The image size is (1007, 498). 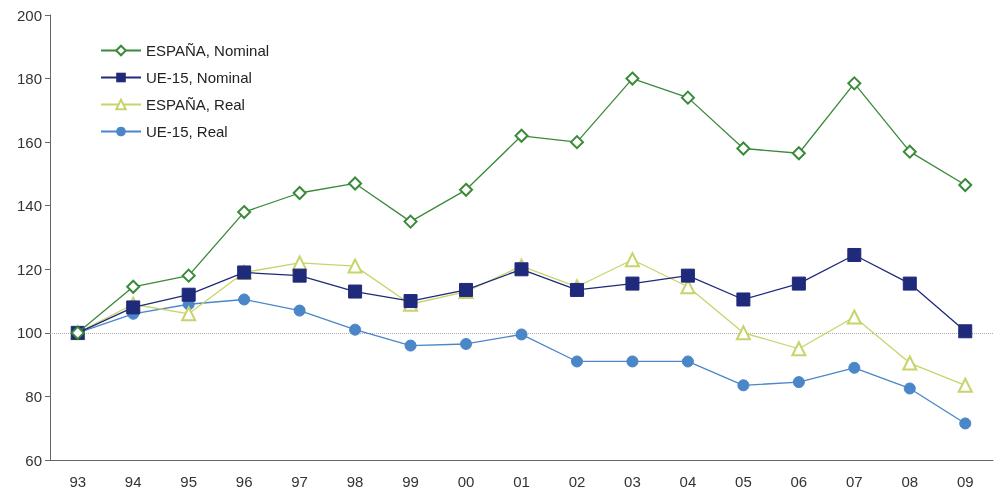 I want to click on y-tick-label: 100, so click(x=29, y=333).